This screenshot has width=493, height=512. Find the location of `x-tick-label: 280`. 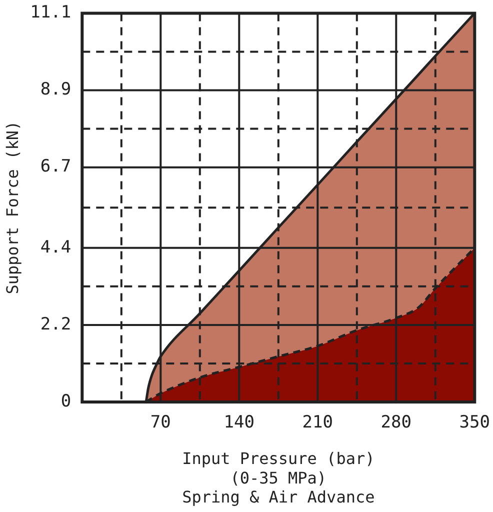

x-tick-label: 280 is located at coordinates (396, 422).